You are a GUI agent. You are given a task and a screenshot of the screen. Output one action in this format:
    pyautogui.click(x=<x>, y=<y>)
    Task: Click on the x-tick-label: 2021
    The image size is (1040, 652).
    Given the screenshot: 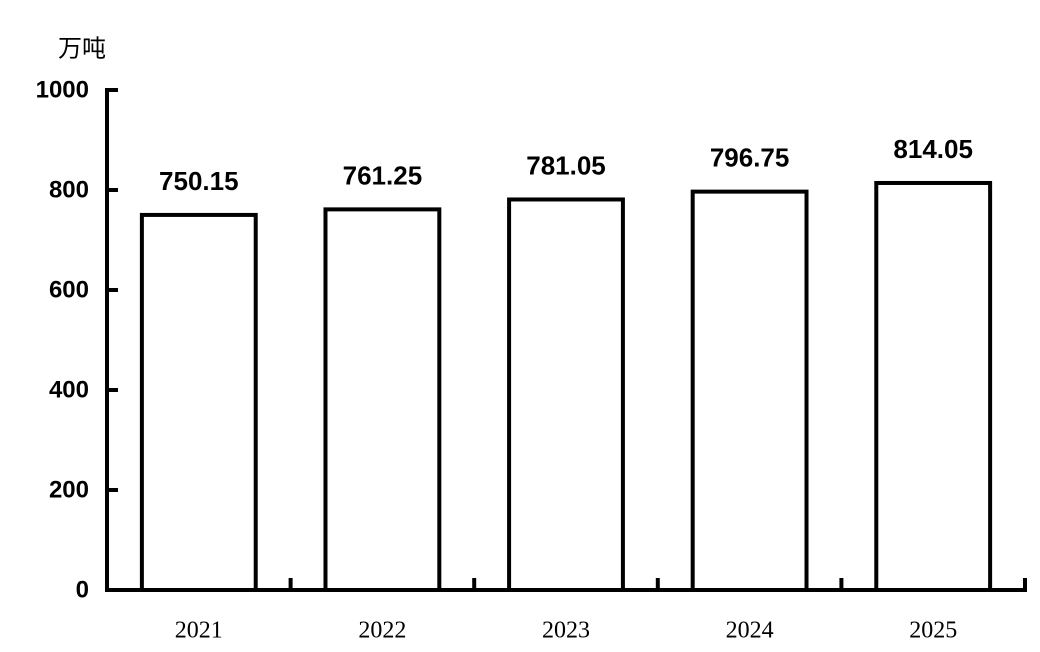 What is the action you would take?
    pyautogui.click(x=199, y=631)
    